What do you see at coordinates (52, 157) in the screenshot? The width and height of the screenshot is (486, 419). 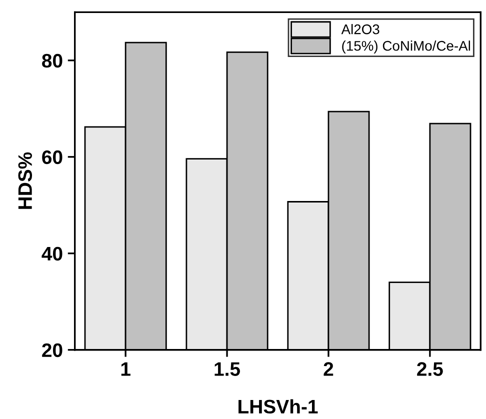 I see `y-tick-label: 60` at bounding box center [52, 157].